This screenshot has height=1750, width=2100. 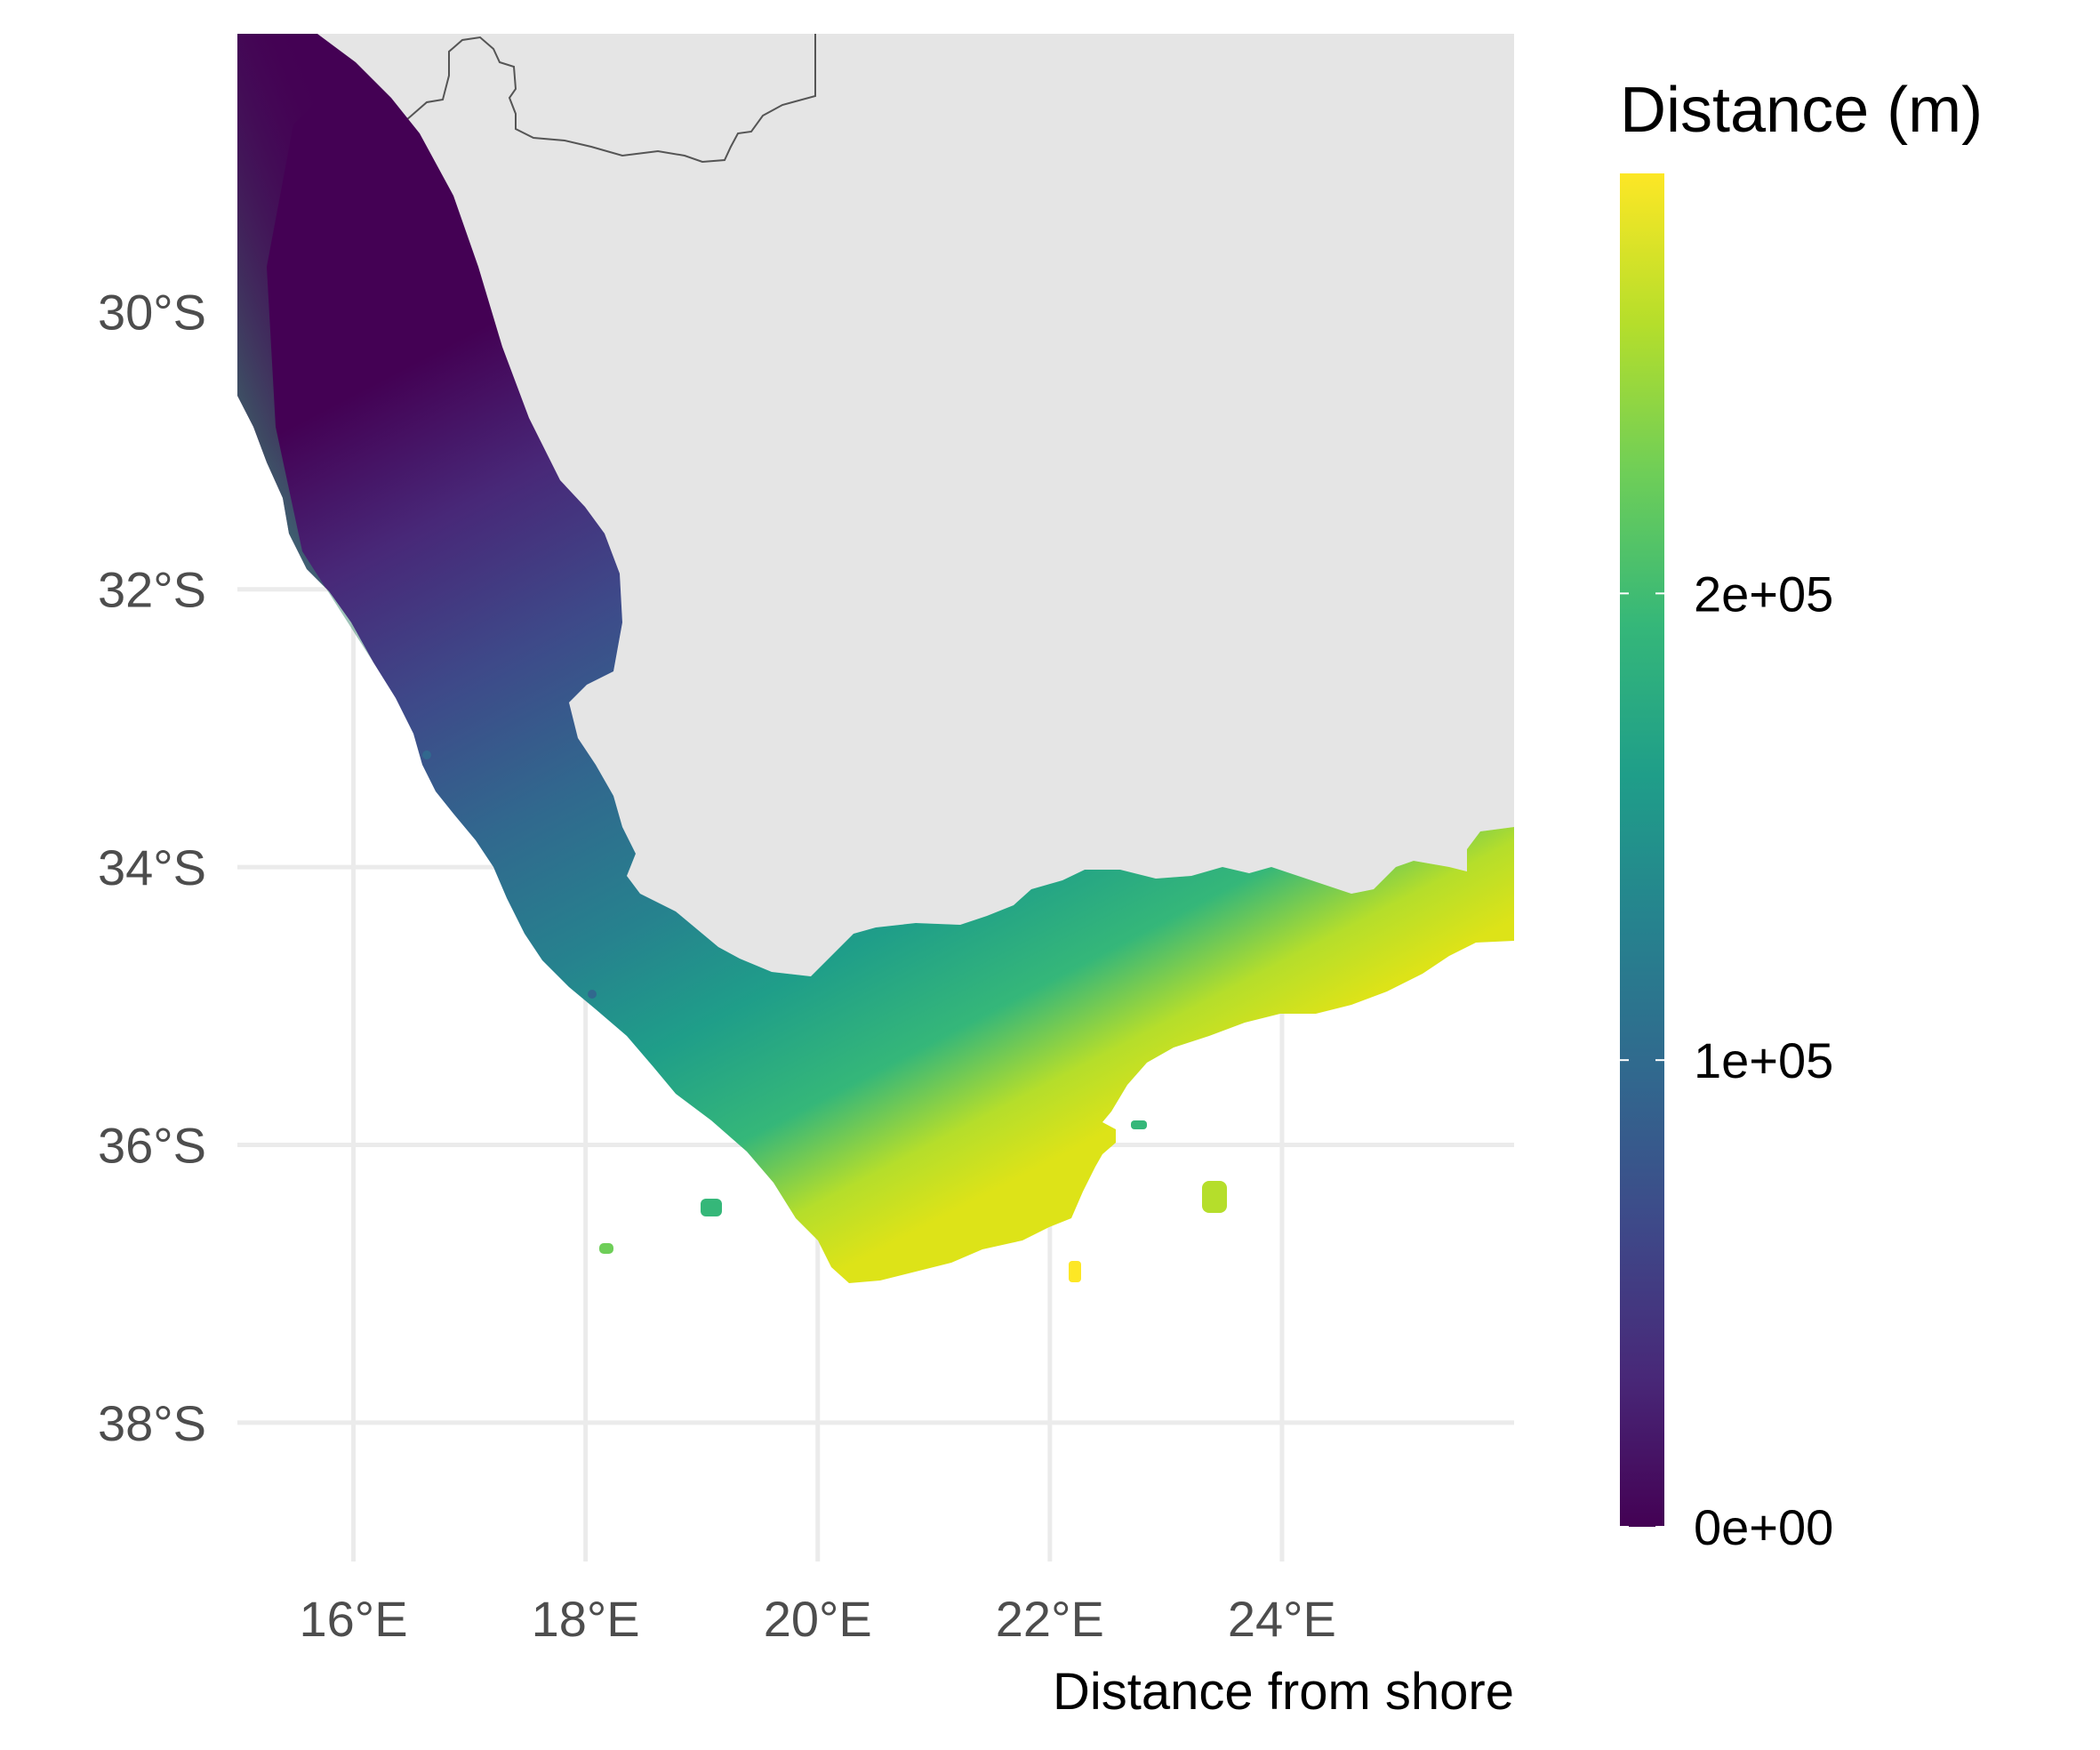 I want to click on x-tick-label: 24°E, so click(x=1282, y=1619).